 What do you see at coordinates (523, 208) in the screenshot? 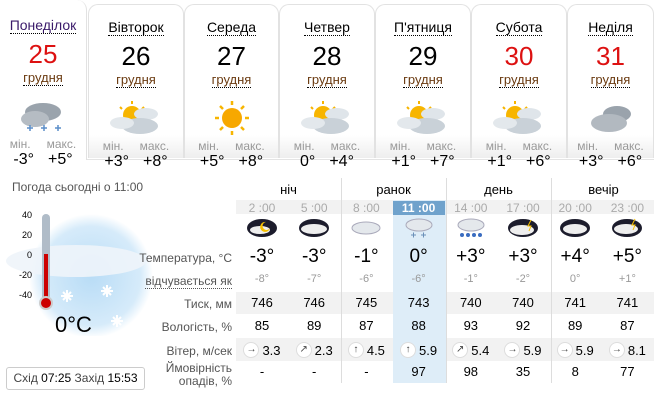
I see `hour-time: 17 :00` at bounding box center [523, 208].